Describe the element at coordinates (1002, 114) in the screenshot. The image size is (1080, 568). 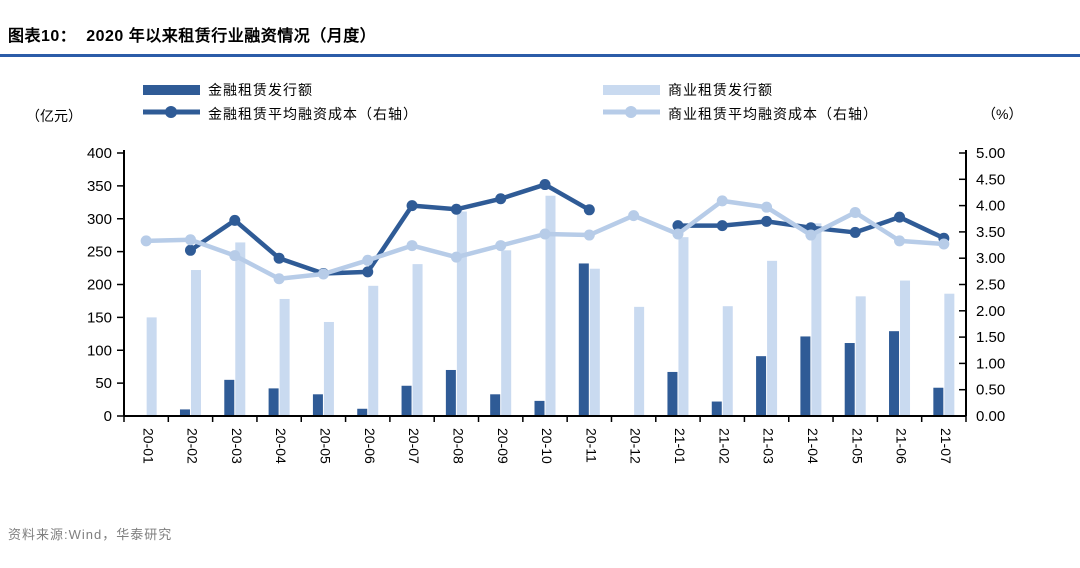
I see `right-axis-unit-label: （%）` at that location.